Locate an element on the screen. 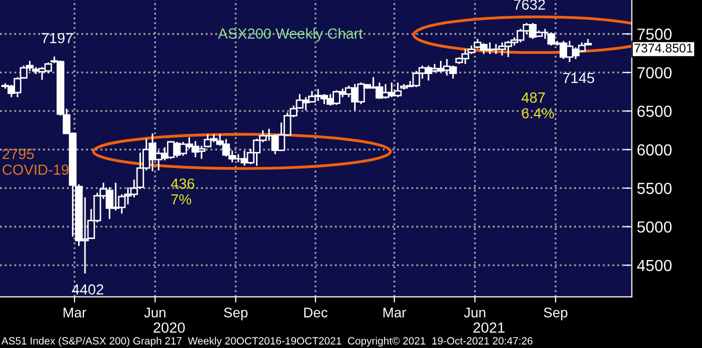 This screenshot has height=348, width=702. y-tick-label: 5500 is located at coordinates (654, 188).